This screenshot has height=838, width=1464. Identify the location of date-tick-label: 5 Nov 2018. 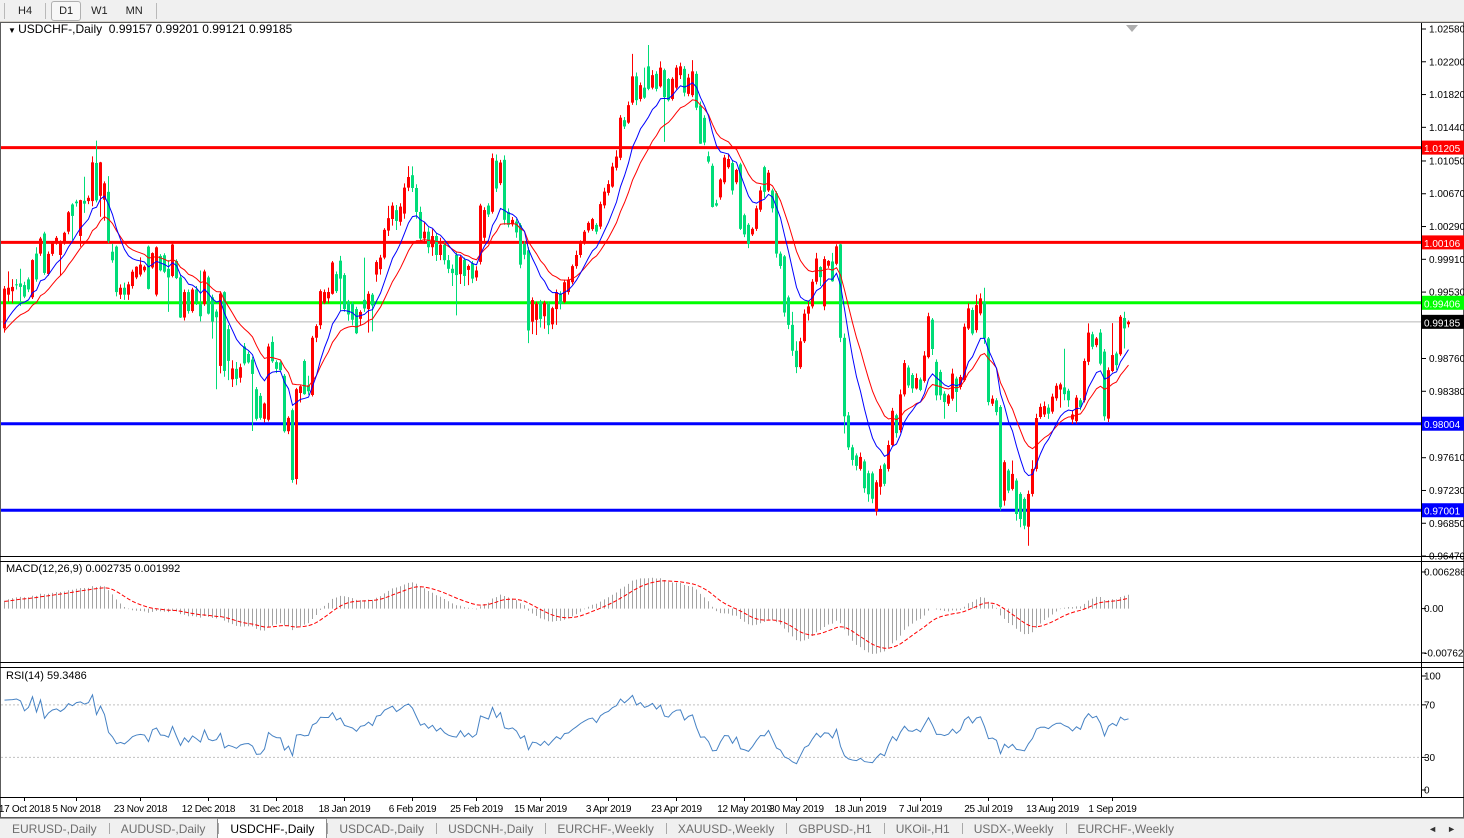
(76, 809).